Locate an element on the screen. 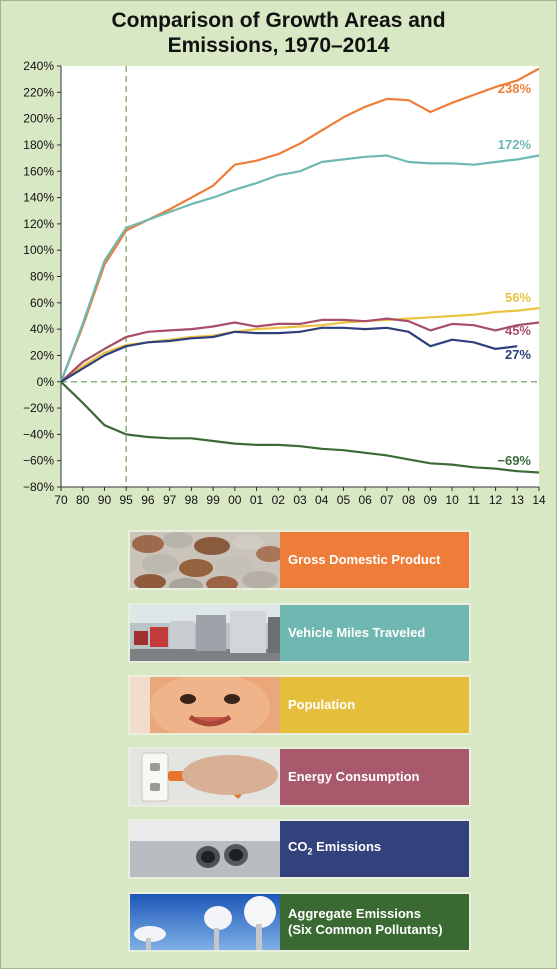 This screenshot has height=969, width=557. x-tick-label: 09 is located at coordinates (431, 500).